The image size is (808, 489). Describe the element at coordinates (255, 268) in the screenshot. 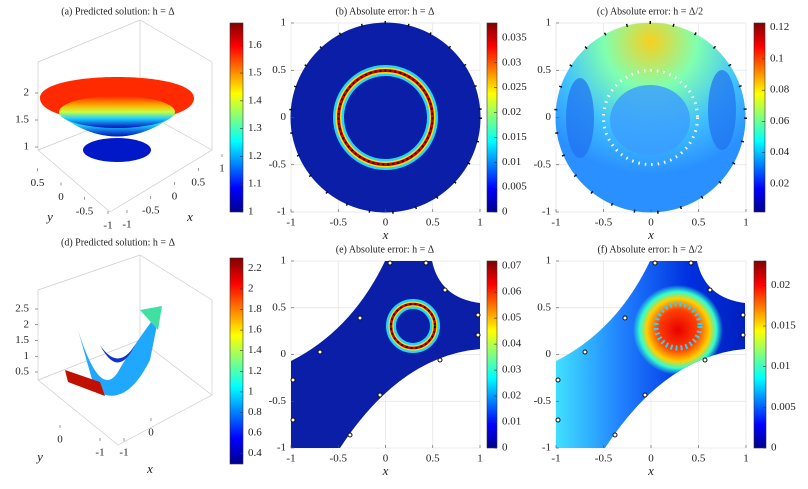

I see `colorbar-tick-label: 2.2` at that location.